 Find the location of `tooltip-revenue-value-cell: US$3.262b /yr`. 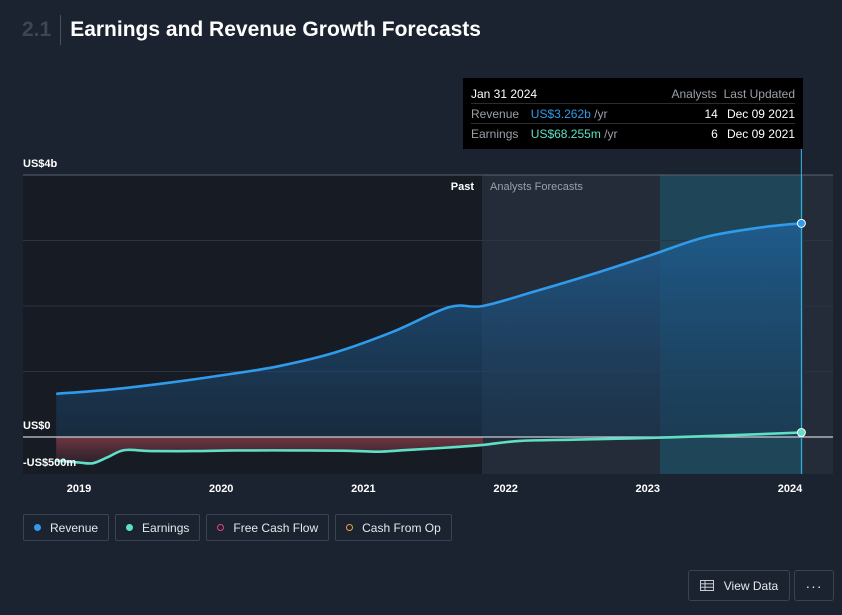

tooltip-revenue-value-cell: US$3.262b /yr is located at coordinates (595, 114).